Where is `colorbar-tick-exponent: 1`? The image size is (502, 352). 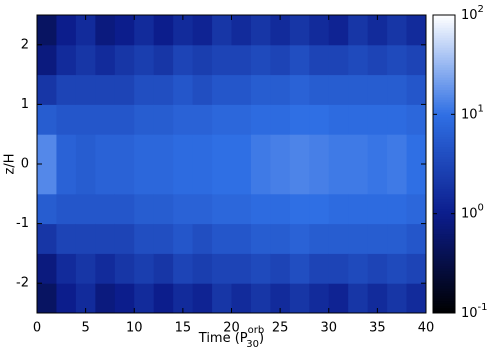
colorbar-tick-exponent: 1 is located at coordinates (481, 108).